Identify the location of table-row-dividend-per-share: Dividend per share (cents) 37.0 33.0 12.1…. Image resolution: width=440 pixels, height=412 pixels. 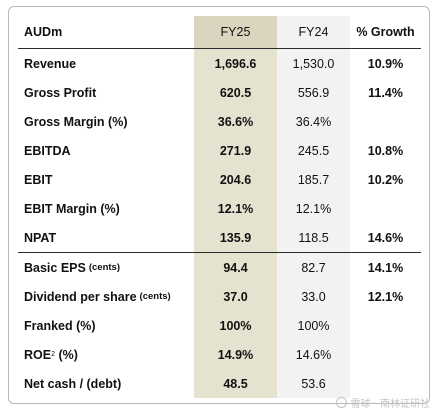
(219, 296).